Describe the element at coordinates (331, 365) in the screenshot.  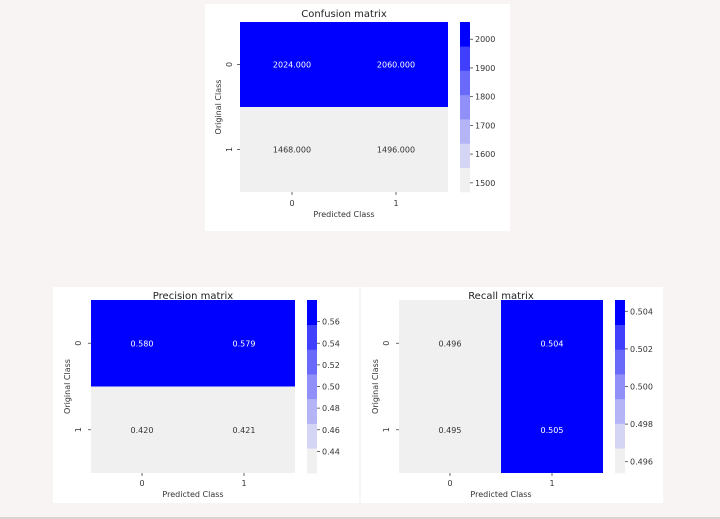
I see `colorbar-tick-label: 0.52` at that location.